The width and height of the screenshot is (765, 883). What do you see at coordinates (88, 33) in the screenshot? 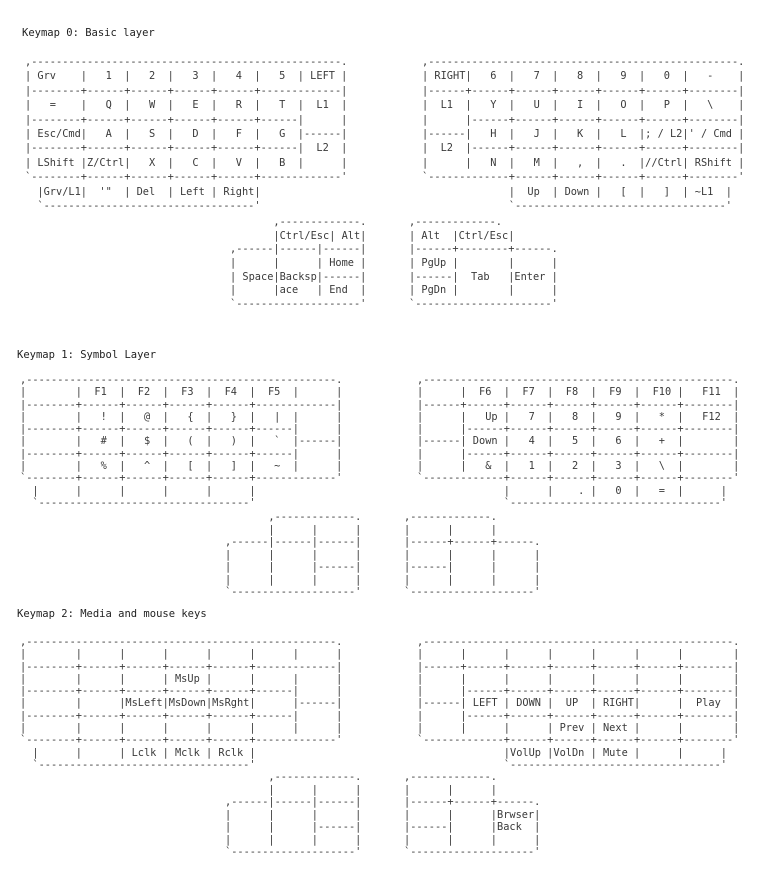
I see `keymap-0-title: Keymap 0: Basic layer` at bounding box center [88, 33].